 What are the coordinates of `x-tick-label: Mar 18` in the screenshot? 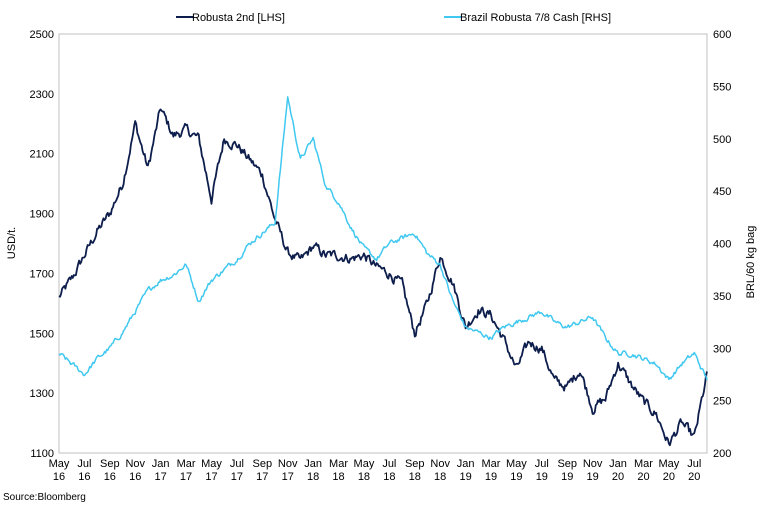 It's located at (338, 470).